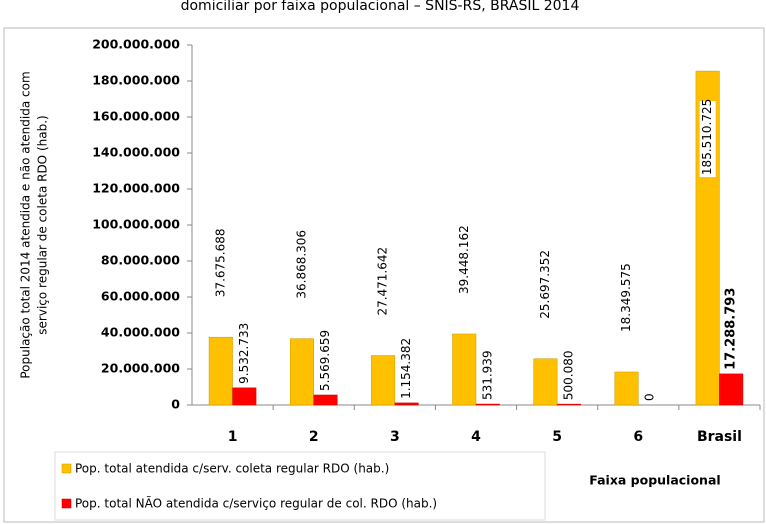 Image resolution: width=766 pixels, height=524 pixels. Describe the element at coordinates (140, 260) in the screenshot. I see `y-tick-label: 80.000.000` at that location.